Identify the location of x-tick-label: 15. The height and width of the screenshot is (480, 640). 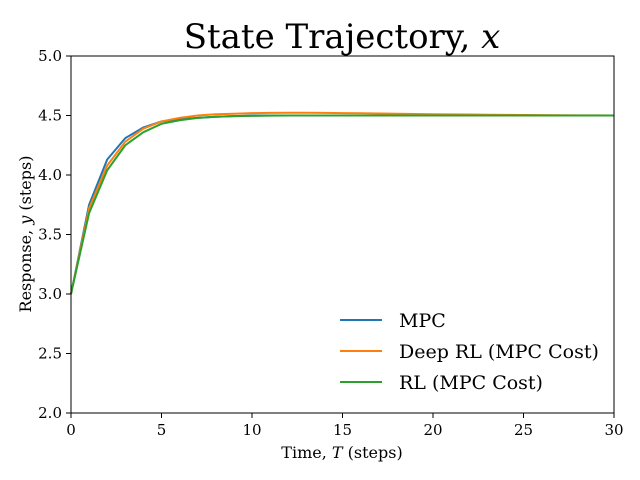
(342, 430).